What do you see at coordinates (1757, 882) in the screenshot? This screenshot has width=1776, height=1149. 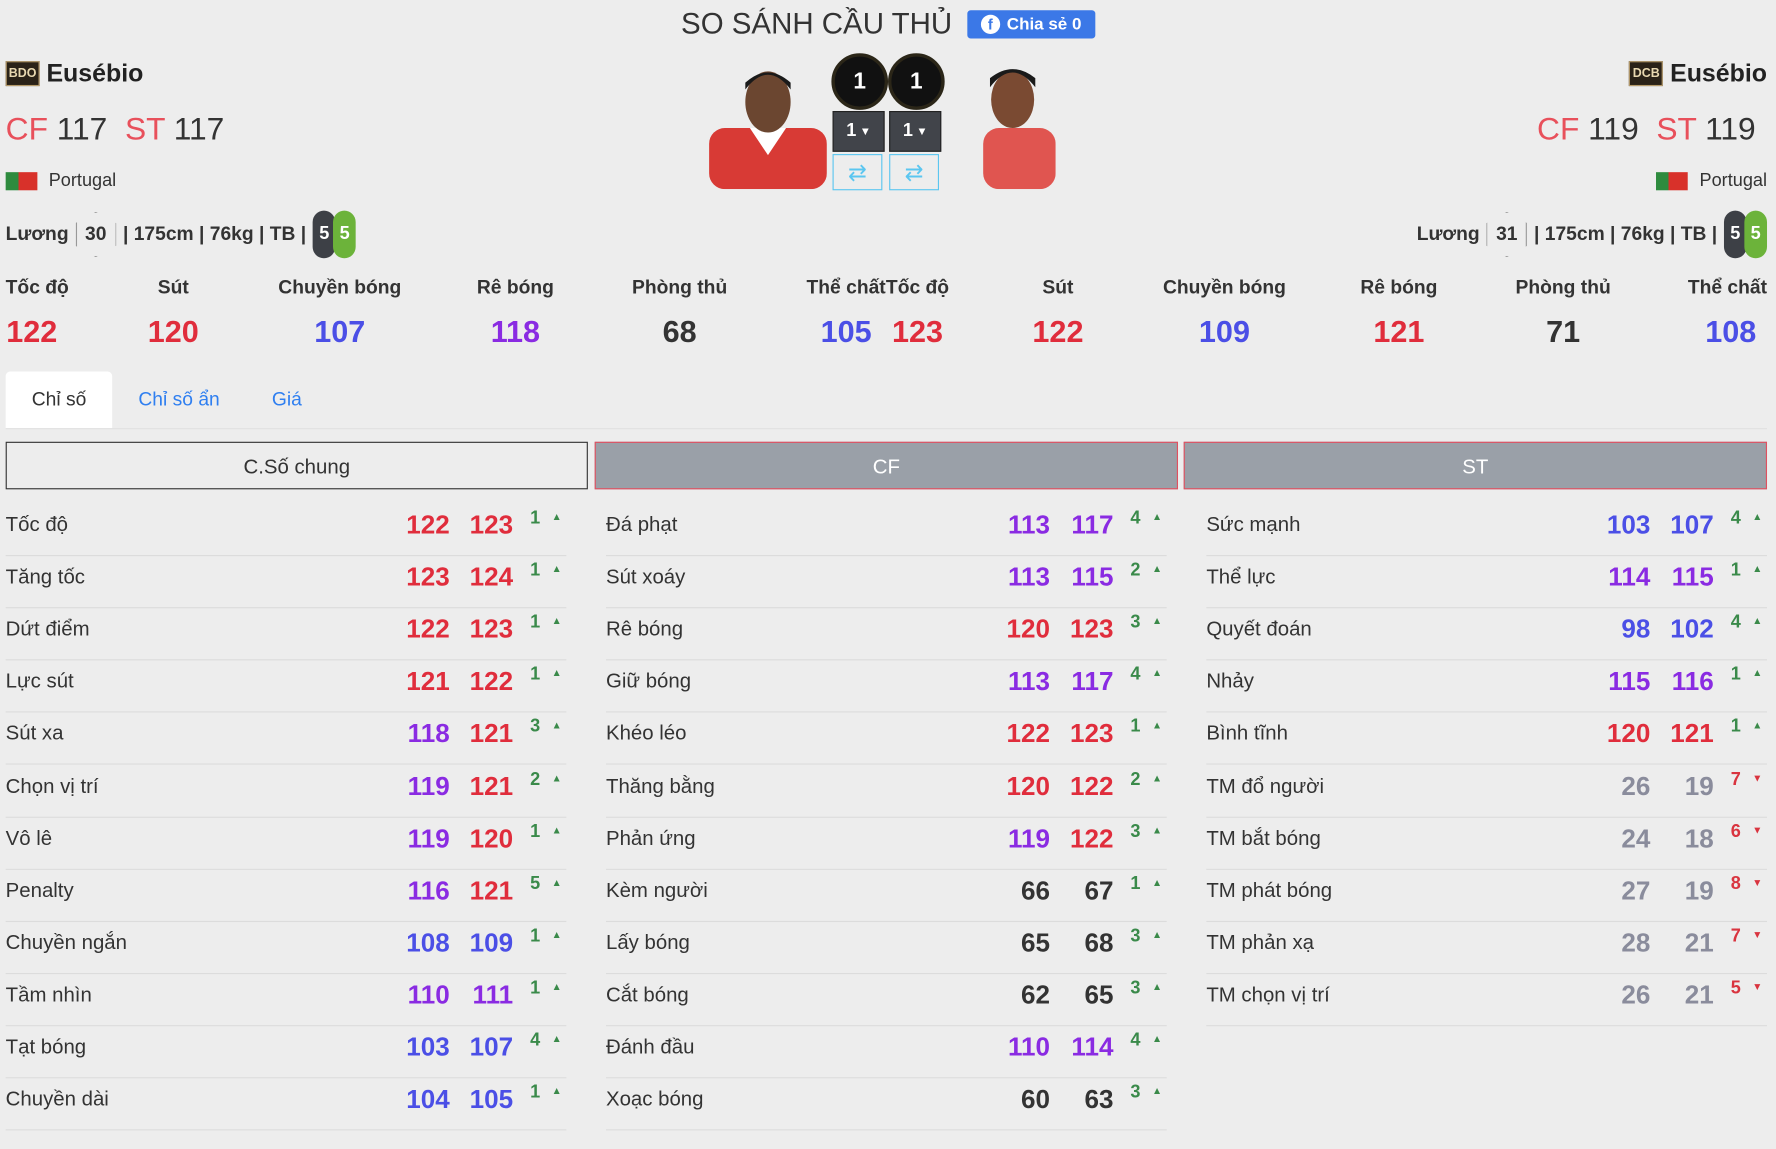 I see `arrow-down-icon: ▼` at bounding box center [1757, 882].